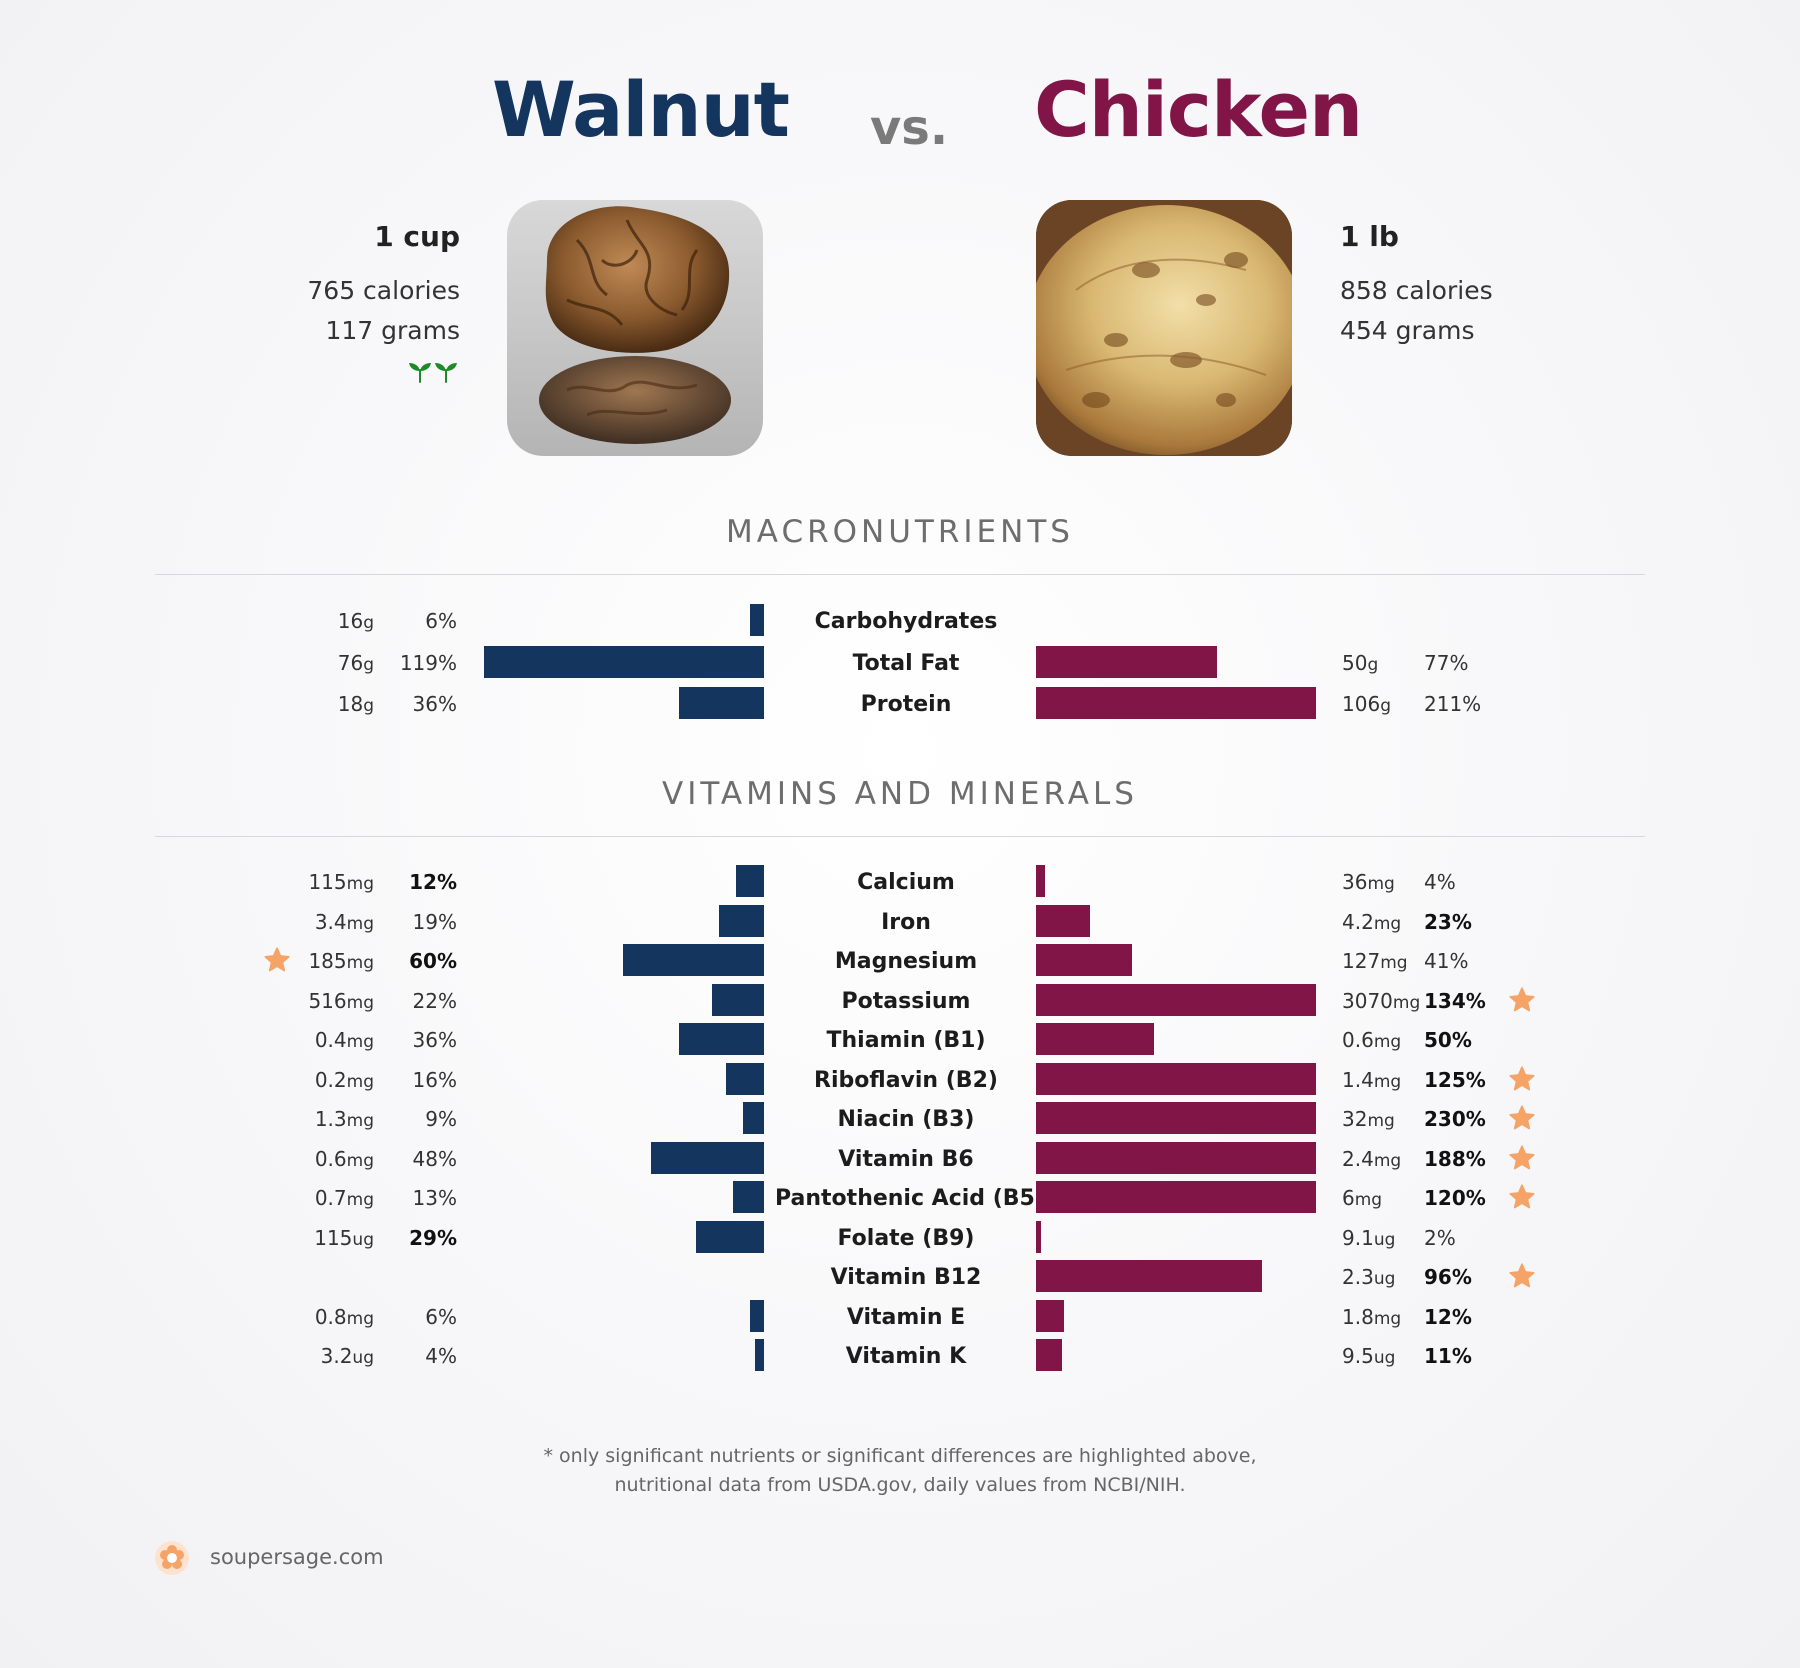  What do you see at coordinates (341, 1000) in the screenshot?
I see `left-amount: 516mg` at bounding box center [341, 1000].